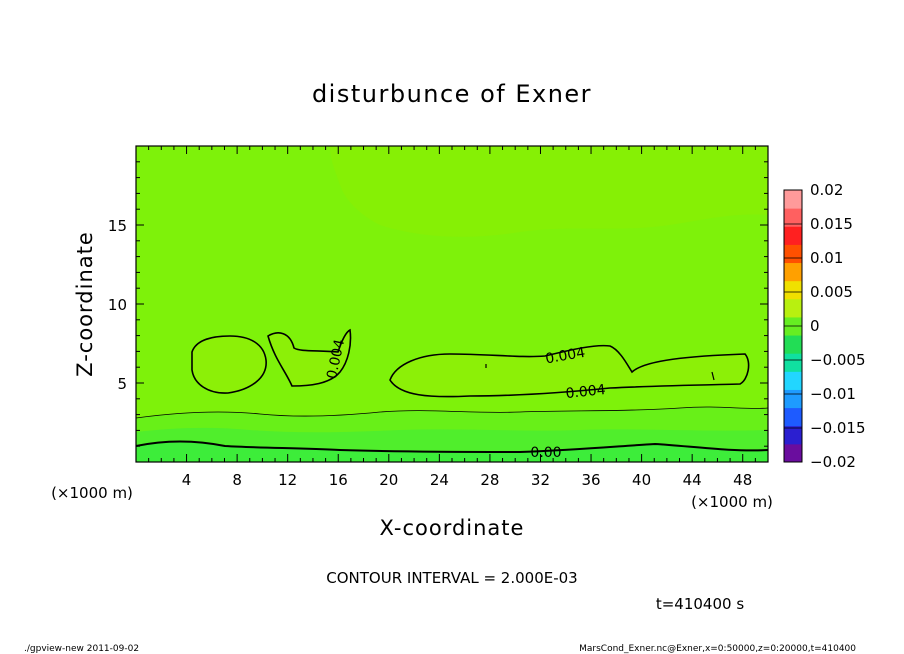  I want to click on x-tick-label: 48, so click(742, 480).